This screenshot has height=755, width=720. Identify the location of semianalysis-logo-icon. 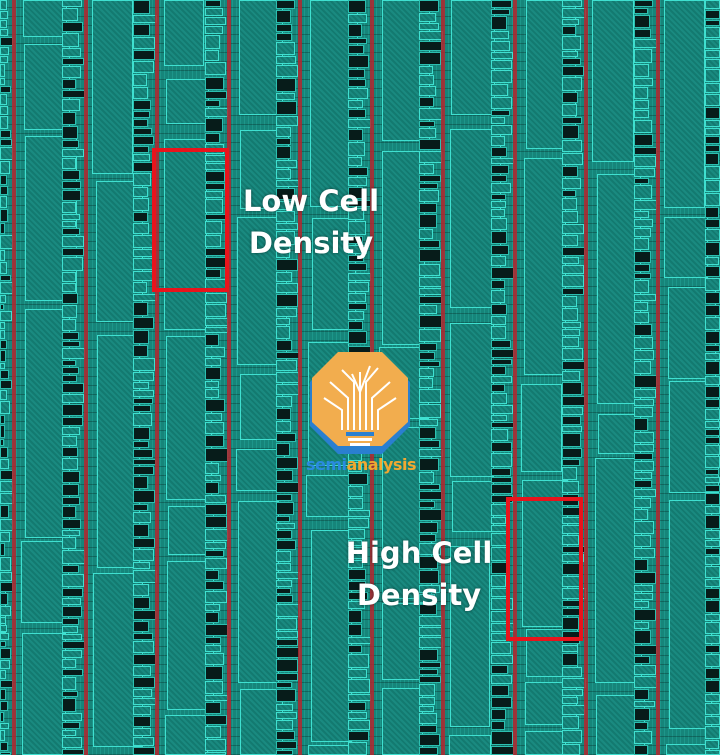
(360, 403).